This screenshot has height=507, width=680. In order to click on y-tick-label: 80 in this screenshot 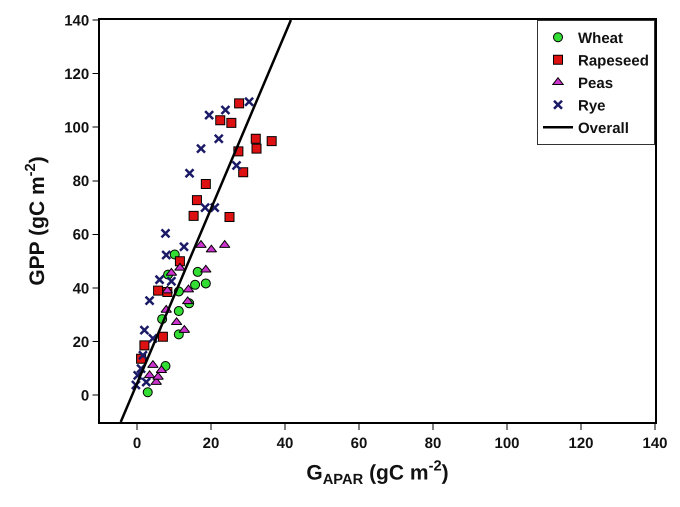, I will do `click(81, 181)`.